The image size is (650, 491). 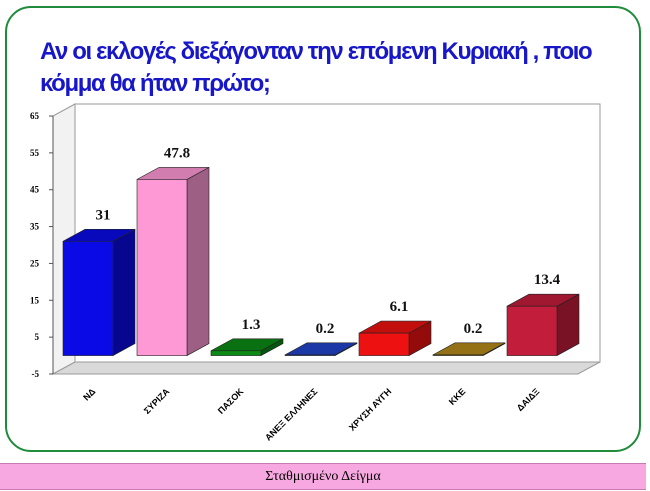 What do you see at coordinates (157, 401) in the screenshot?
I see `x-tick-label: ΣΥΡΙΖΑ` at bounding box center [157, 401].